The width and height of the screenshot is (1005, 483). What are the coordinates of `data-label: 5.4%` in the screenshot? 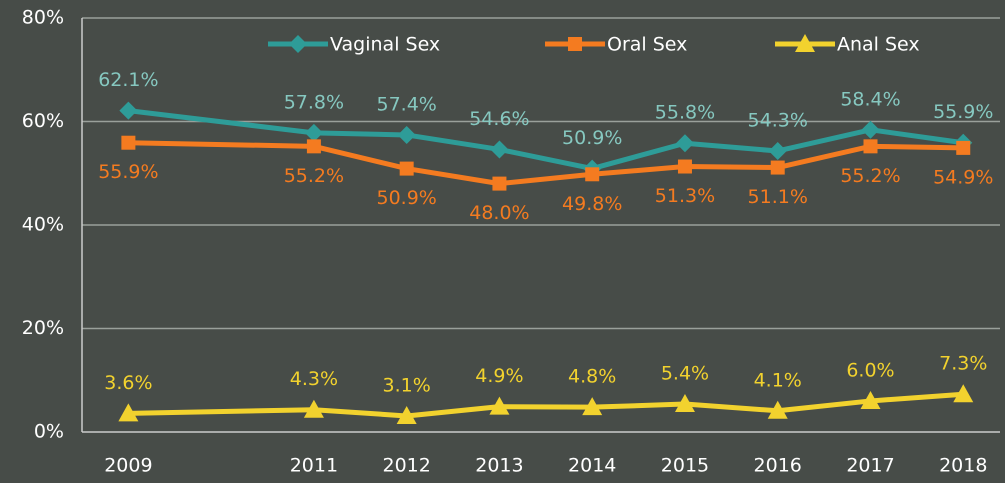 It's located at (685, 374).